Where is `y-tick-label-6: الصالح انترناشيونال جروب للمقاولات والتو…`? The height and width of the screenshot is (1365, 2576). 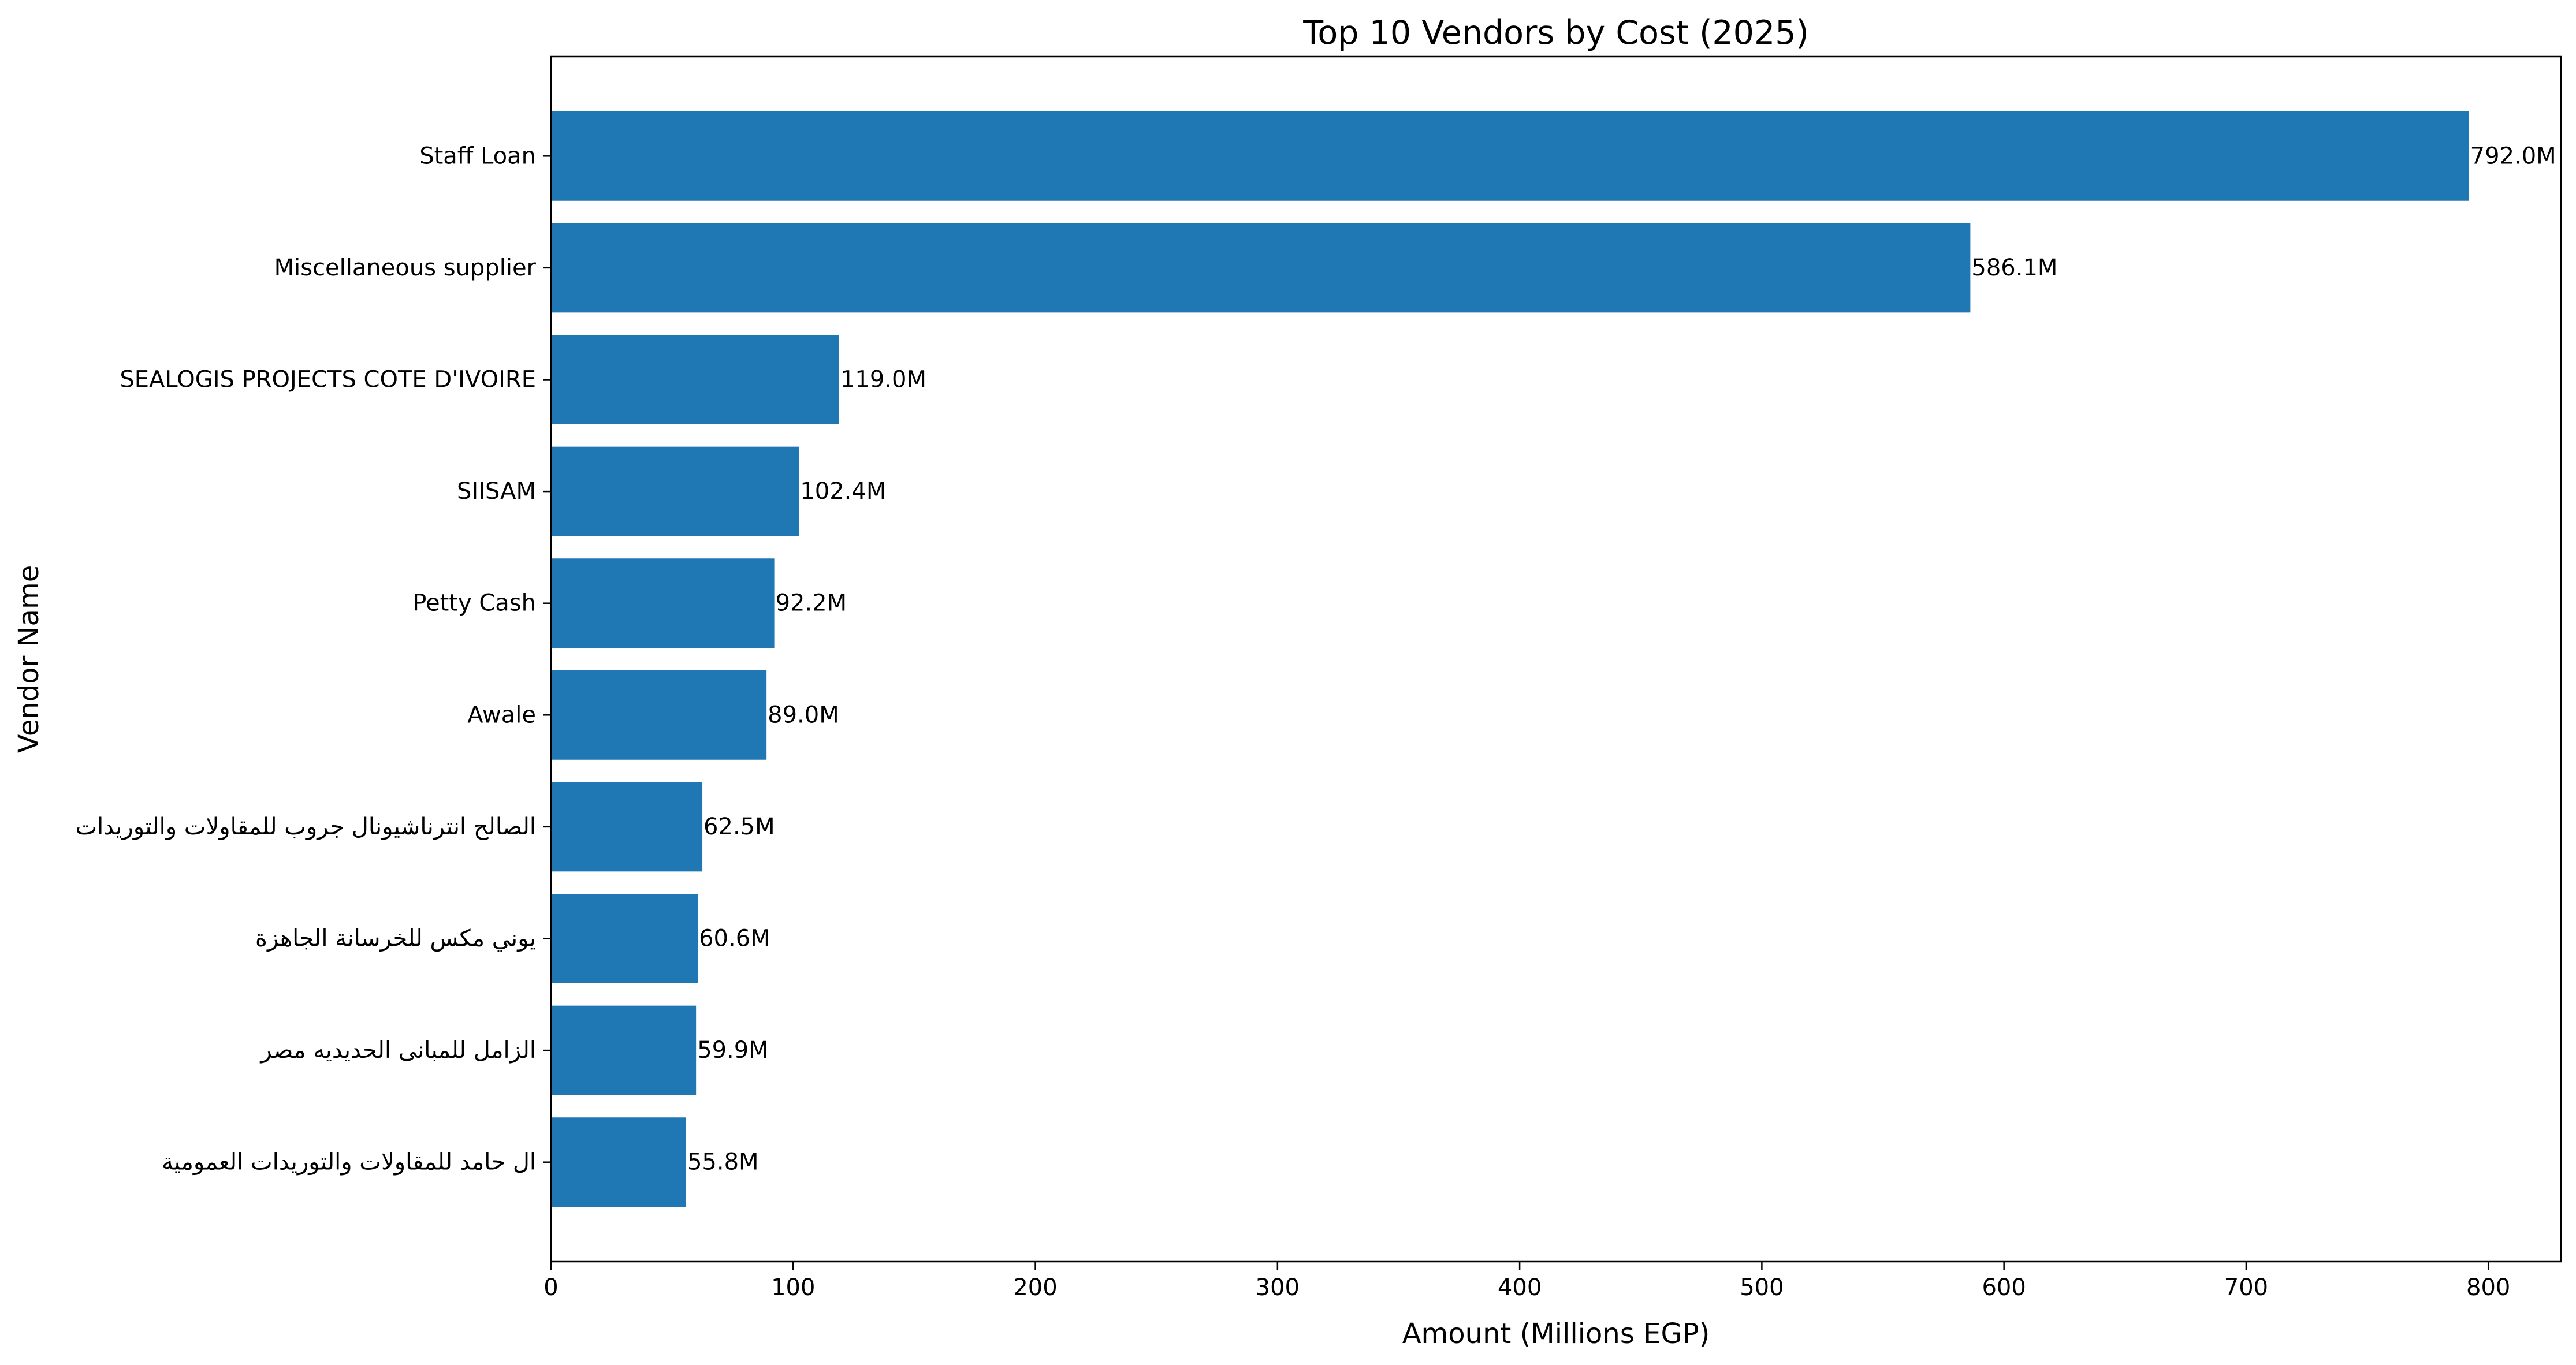
y-tick-label-6: الصالح انترناشيونال جروب للمقاولات والتو… is located at coordinates (306, 827).